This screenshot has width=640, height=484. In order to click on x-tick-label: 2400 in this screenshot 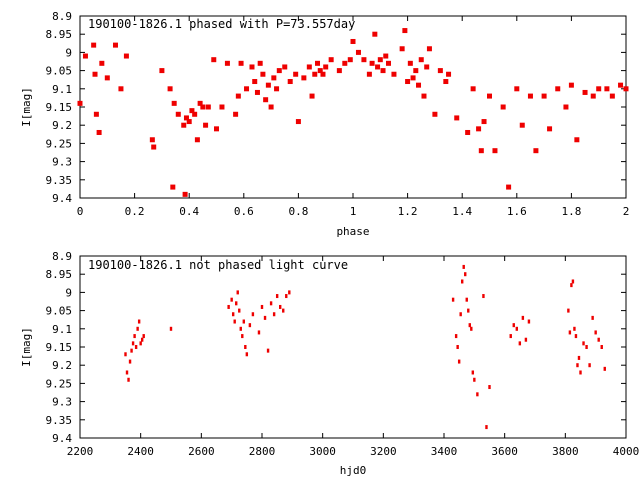, I will do `click(140, 451)`.